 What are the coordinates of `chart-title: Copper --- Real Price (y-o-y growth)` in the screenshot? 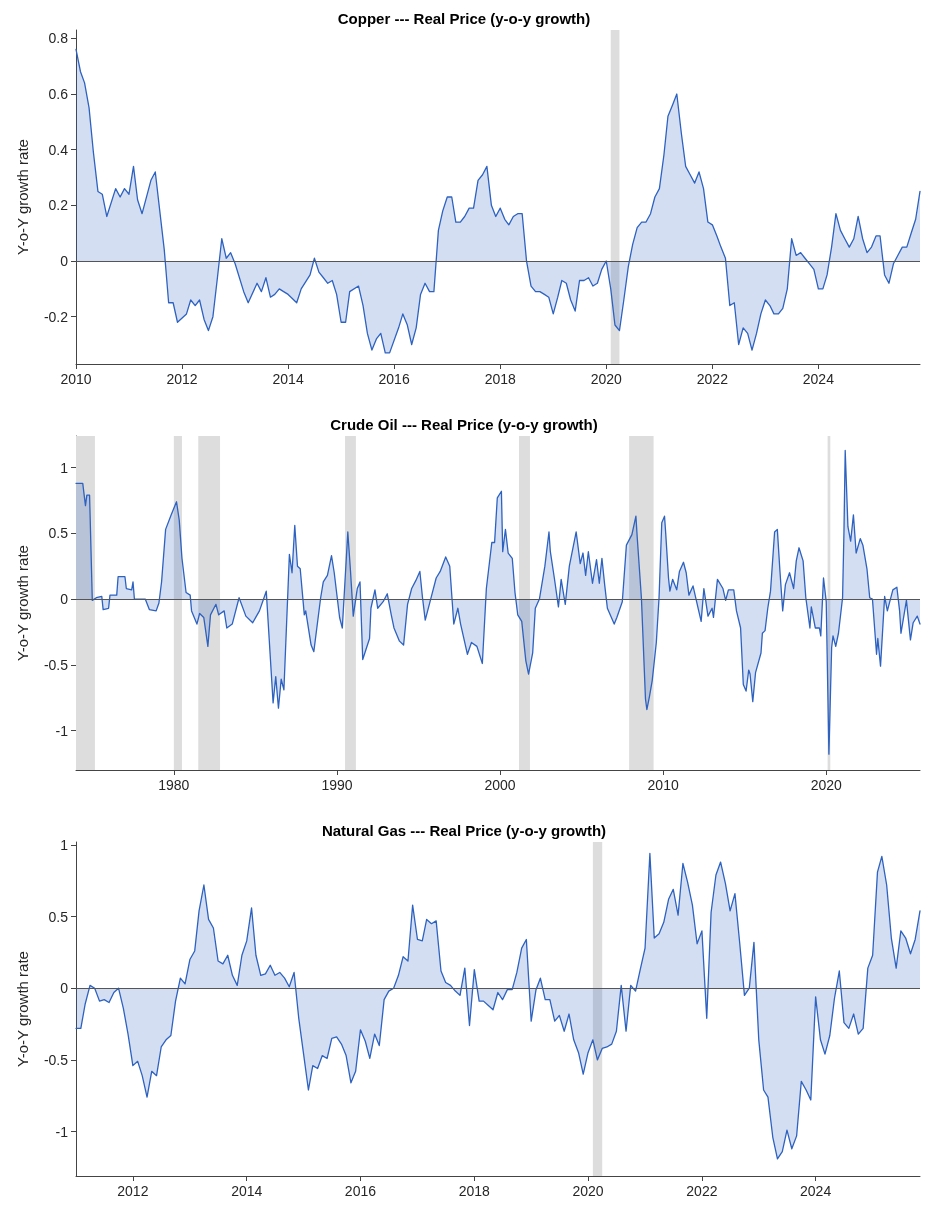 It's located at (464, 18).